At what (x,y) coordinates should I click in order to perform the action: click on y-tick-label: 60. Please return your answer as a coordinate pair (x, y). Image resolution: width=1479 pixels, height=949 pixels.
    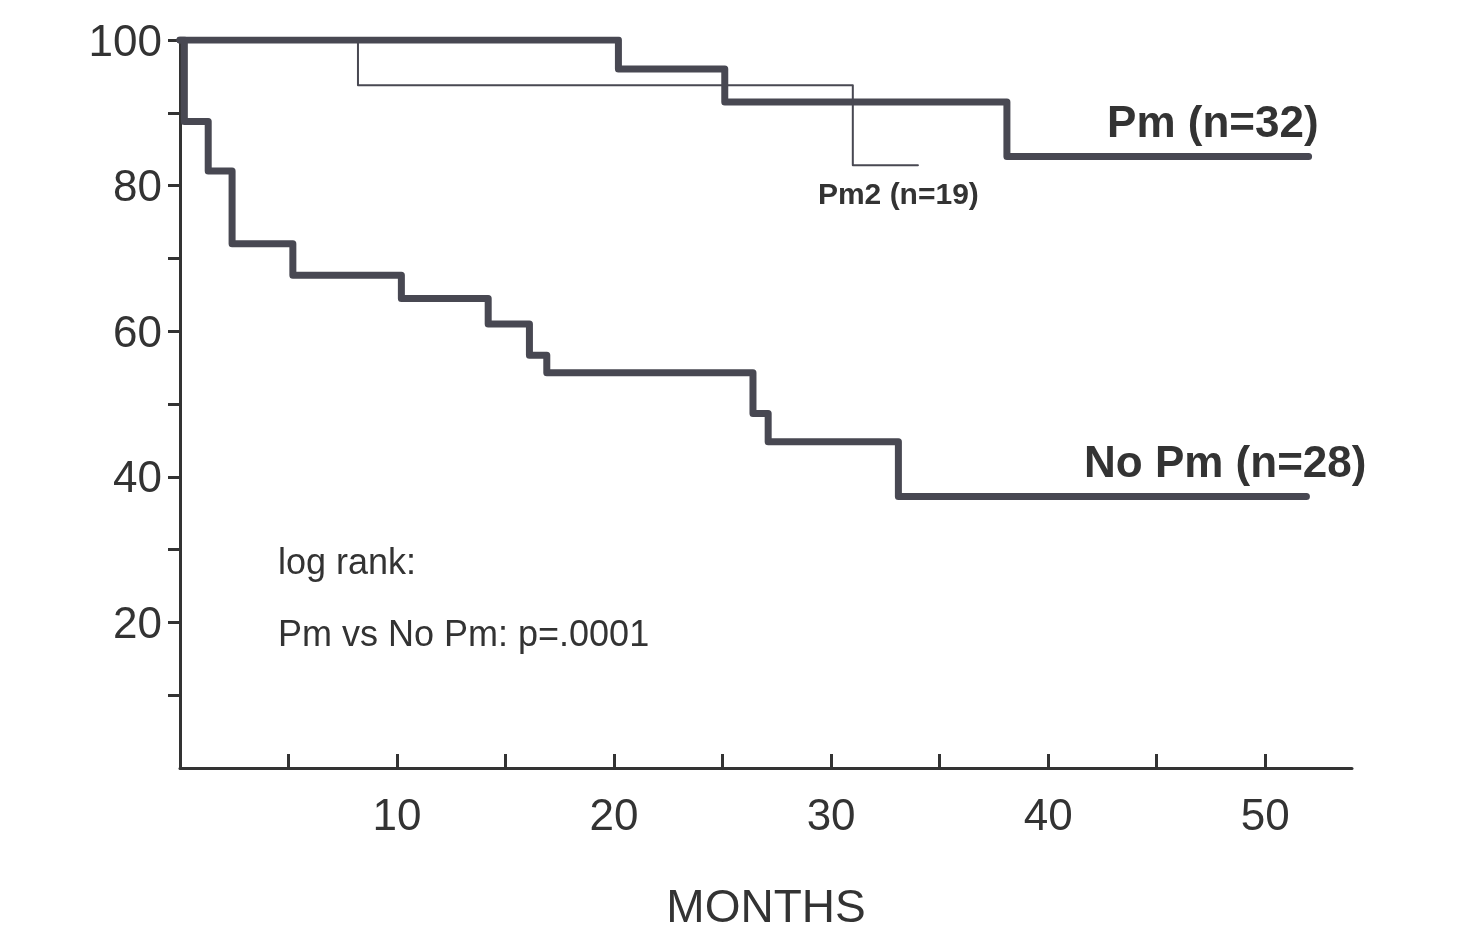
    Looking at the image, I should click on (137, 331).